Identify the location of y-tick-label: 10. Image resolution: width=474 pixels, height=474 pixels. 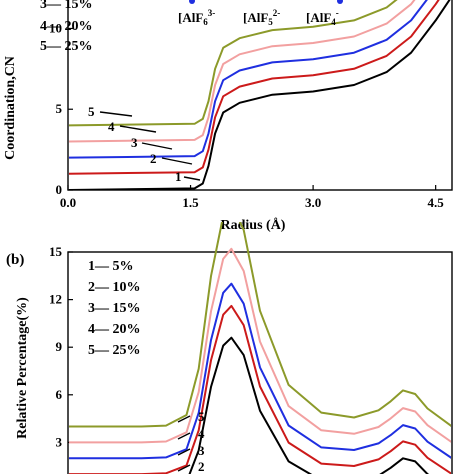
(55, 27).